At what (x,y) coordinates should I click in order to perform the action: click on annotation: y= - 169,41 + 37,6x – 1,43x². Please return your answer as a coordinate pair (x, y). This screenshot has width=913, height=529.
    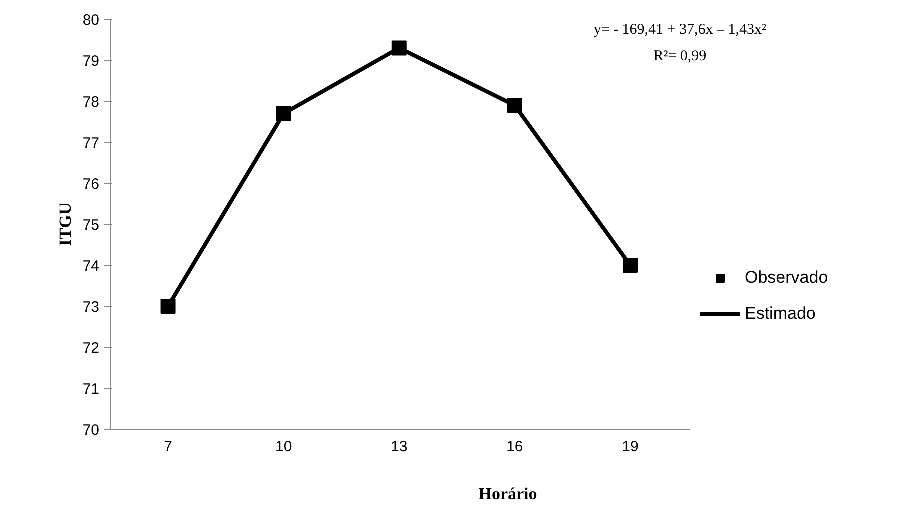
    Looking at the image, I should click on (681, 30).